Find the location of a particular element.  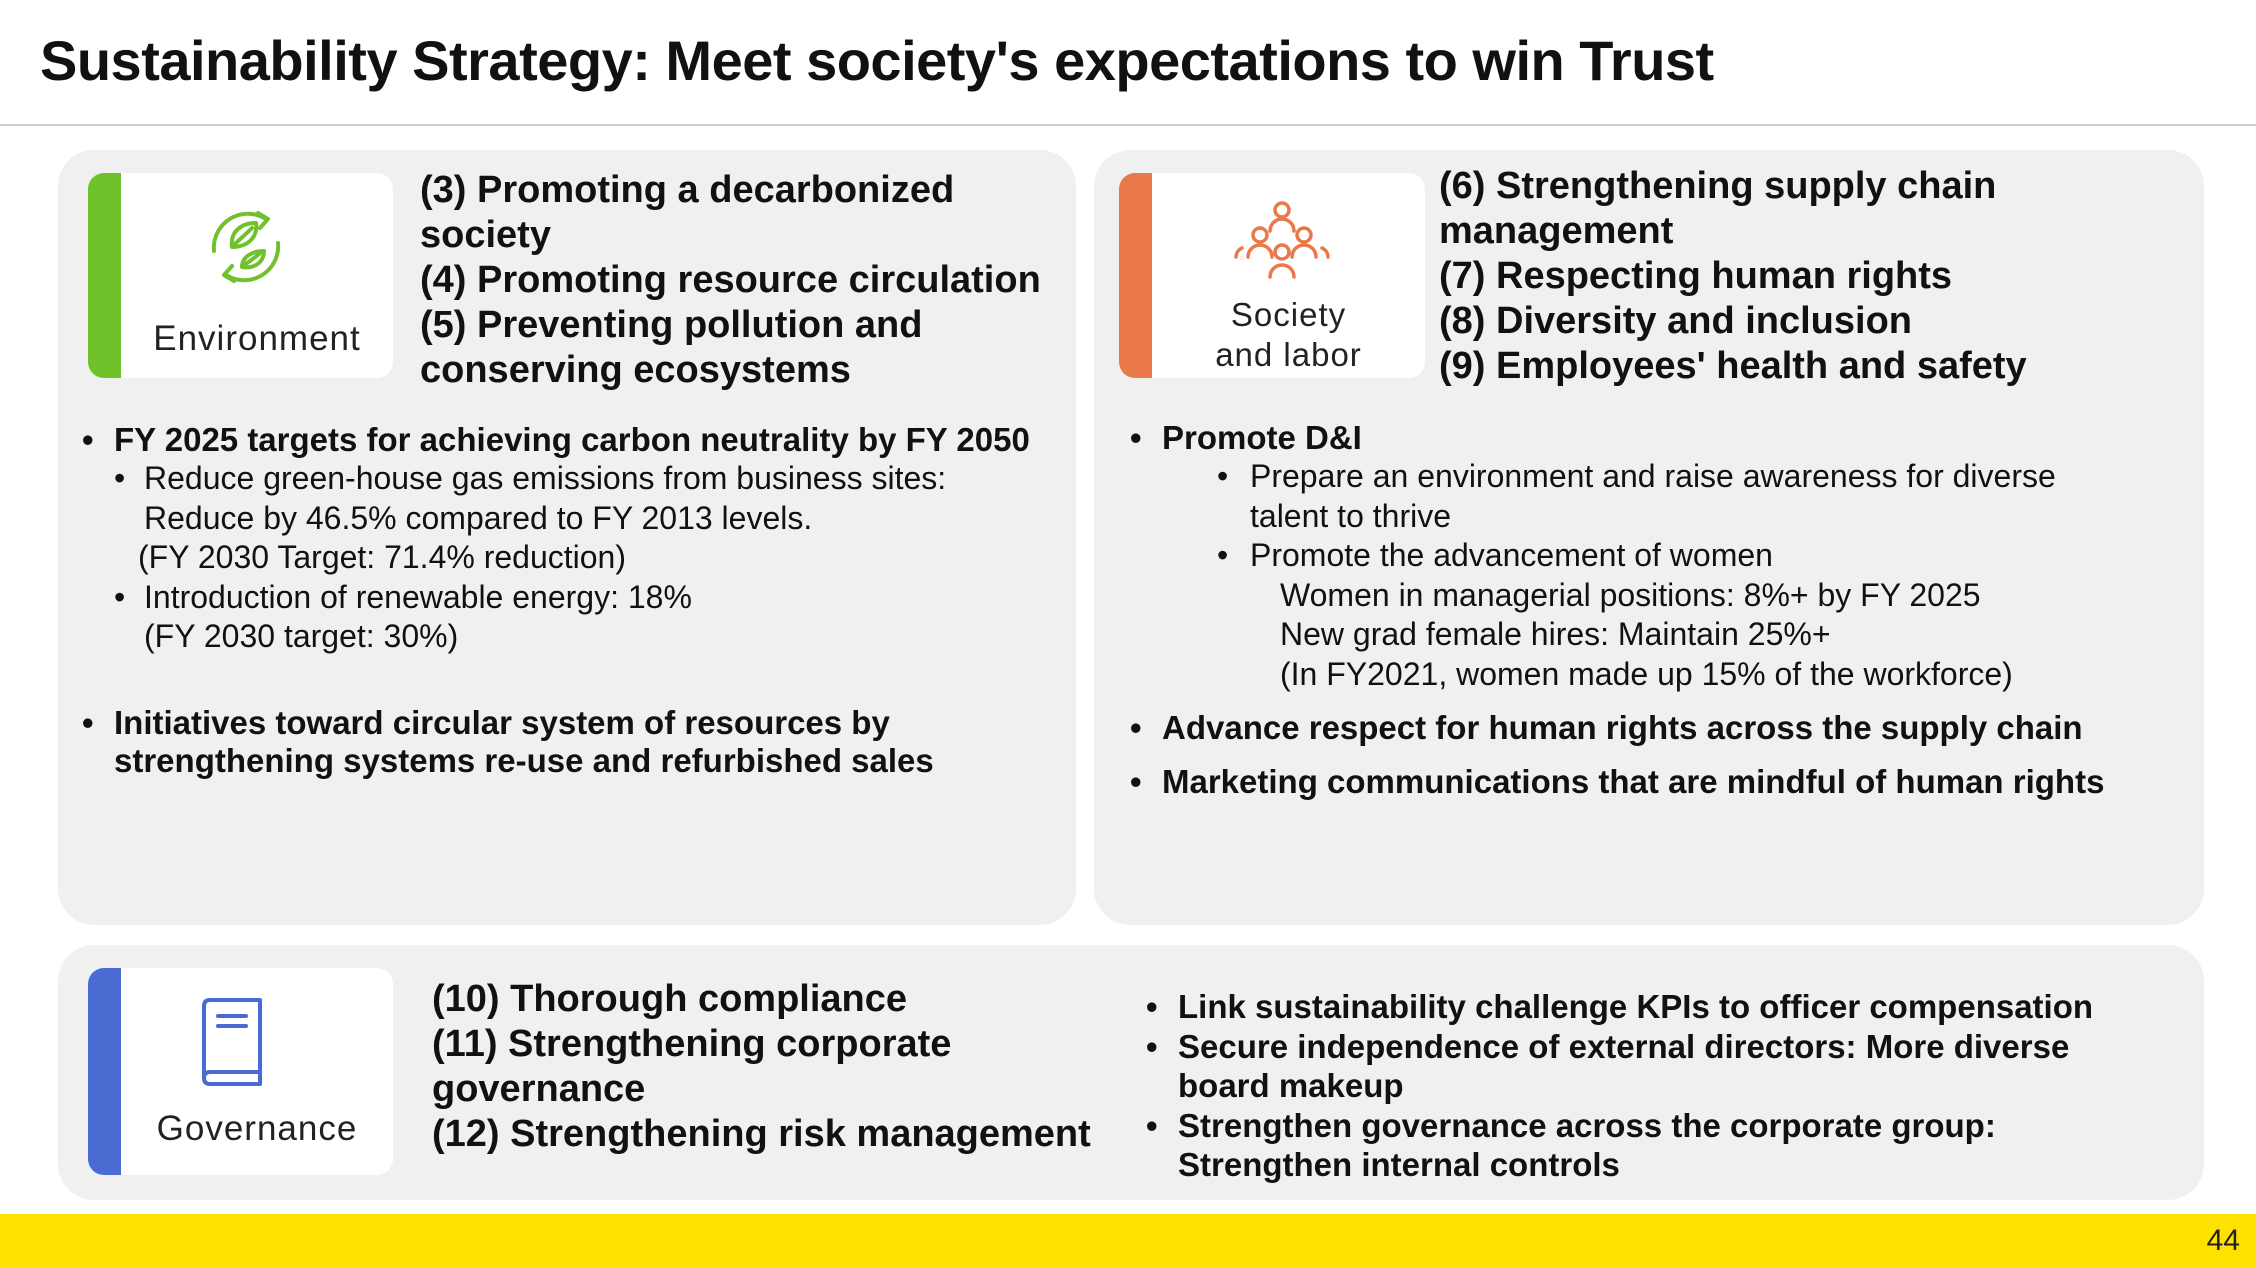

people-group-icon is located at coordinates (1282, 240).